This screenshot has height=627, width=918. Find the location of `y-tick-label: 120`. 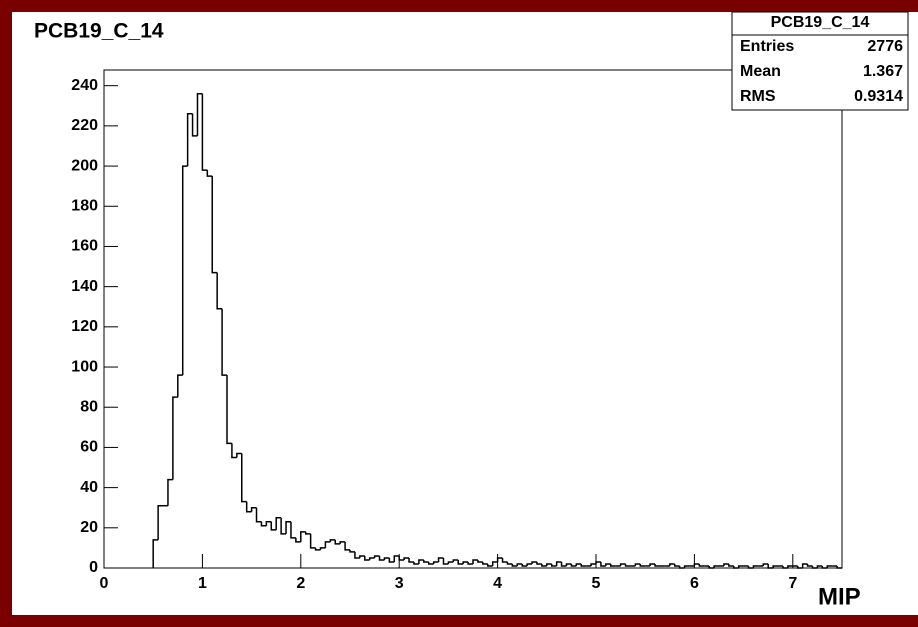

y-tick-label: 120 is located at coordinates (84, 326).